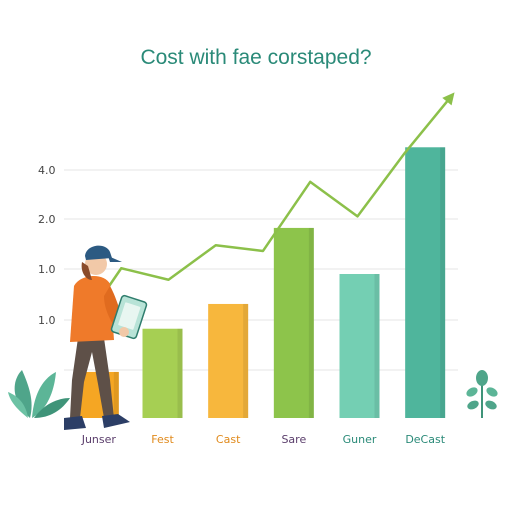  Describe the element at coordinates (47, 170) in the screenshot. I see `y-tick-label: 4.0` at that location.